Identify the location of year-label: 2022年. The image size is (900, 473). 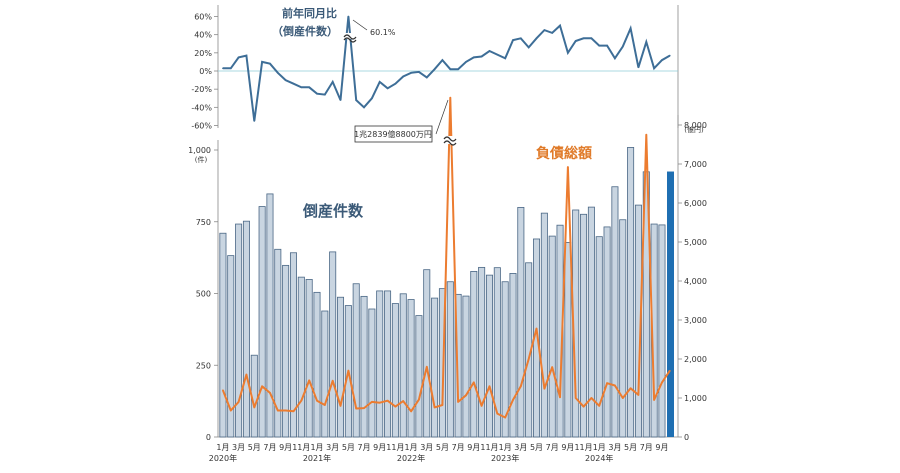
(411, 458).